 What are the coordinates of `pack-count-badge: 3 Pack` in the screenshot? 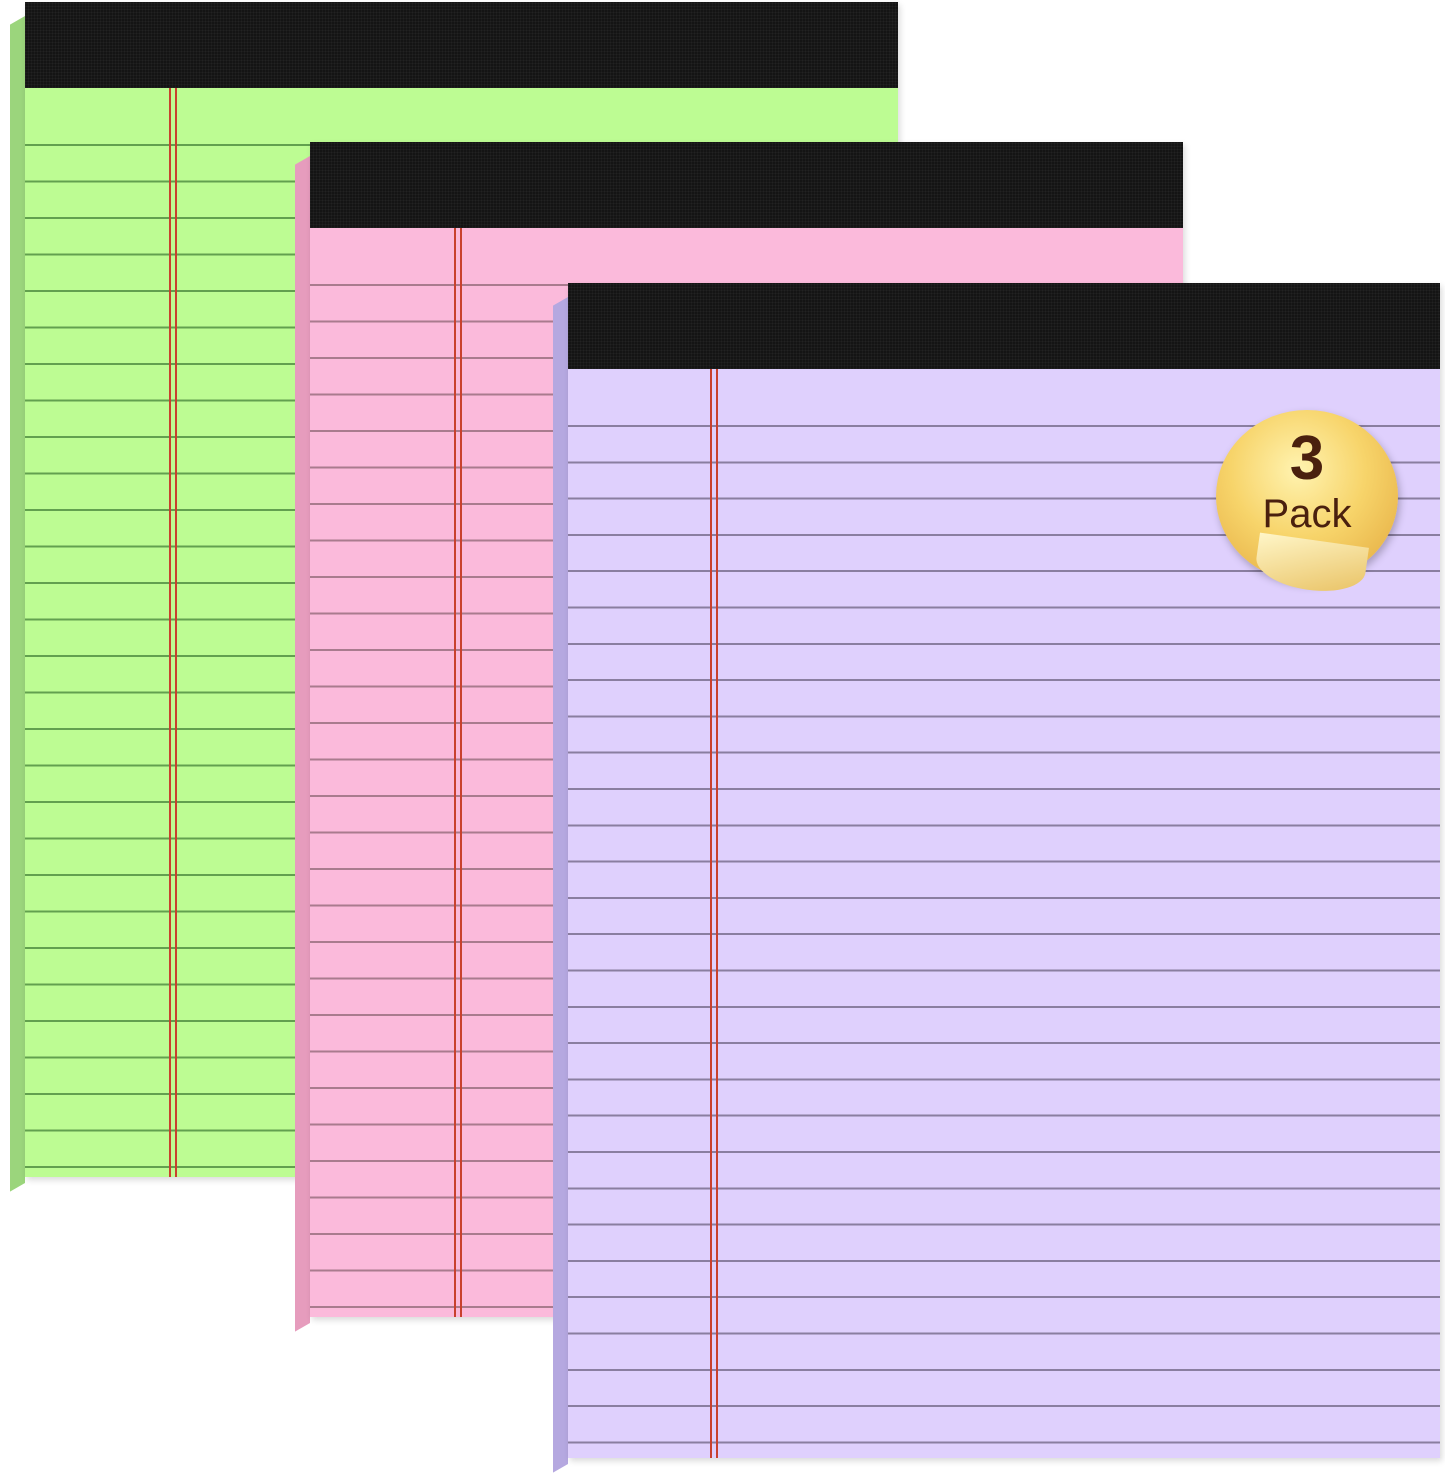 It's located at (1307, 504).